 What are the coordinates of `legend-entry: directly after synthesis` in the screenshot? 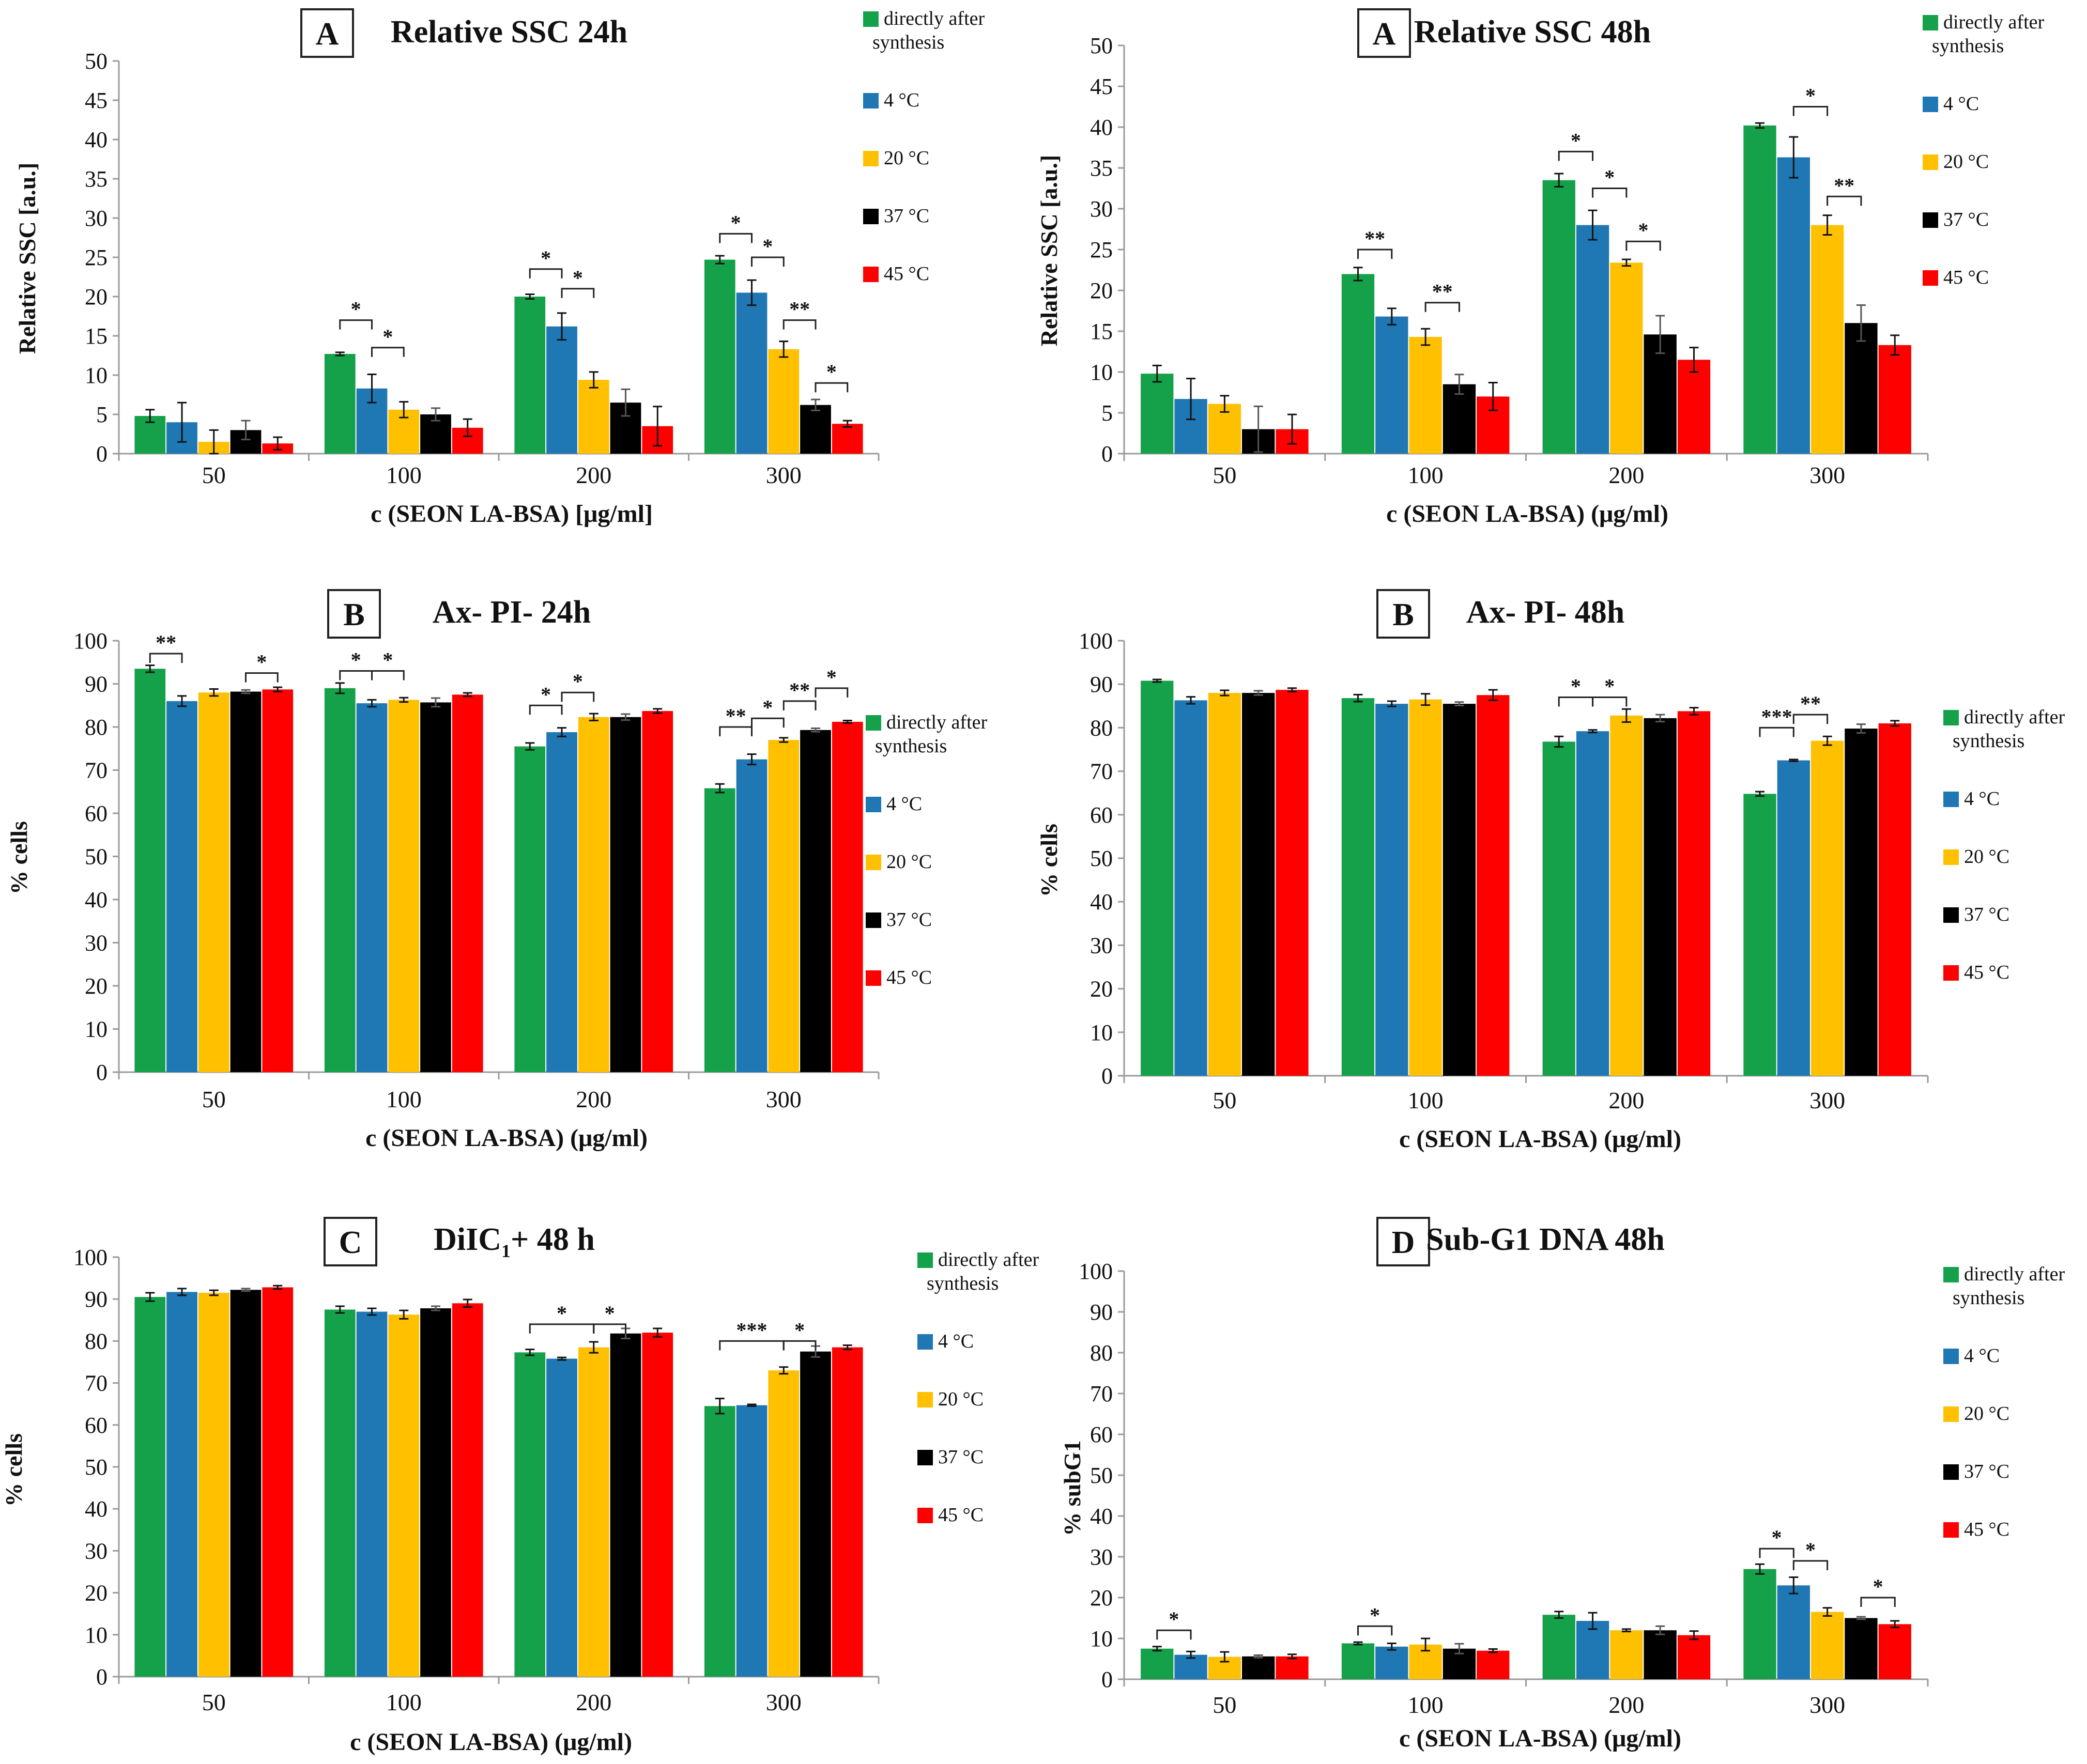 It's located at (2009, 1286).